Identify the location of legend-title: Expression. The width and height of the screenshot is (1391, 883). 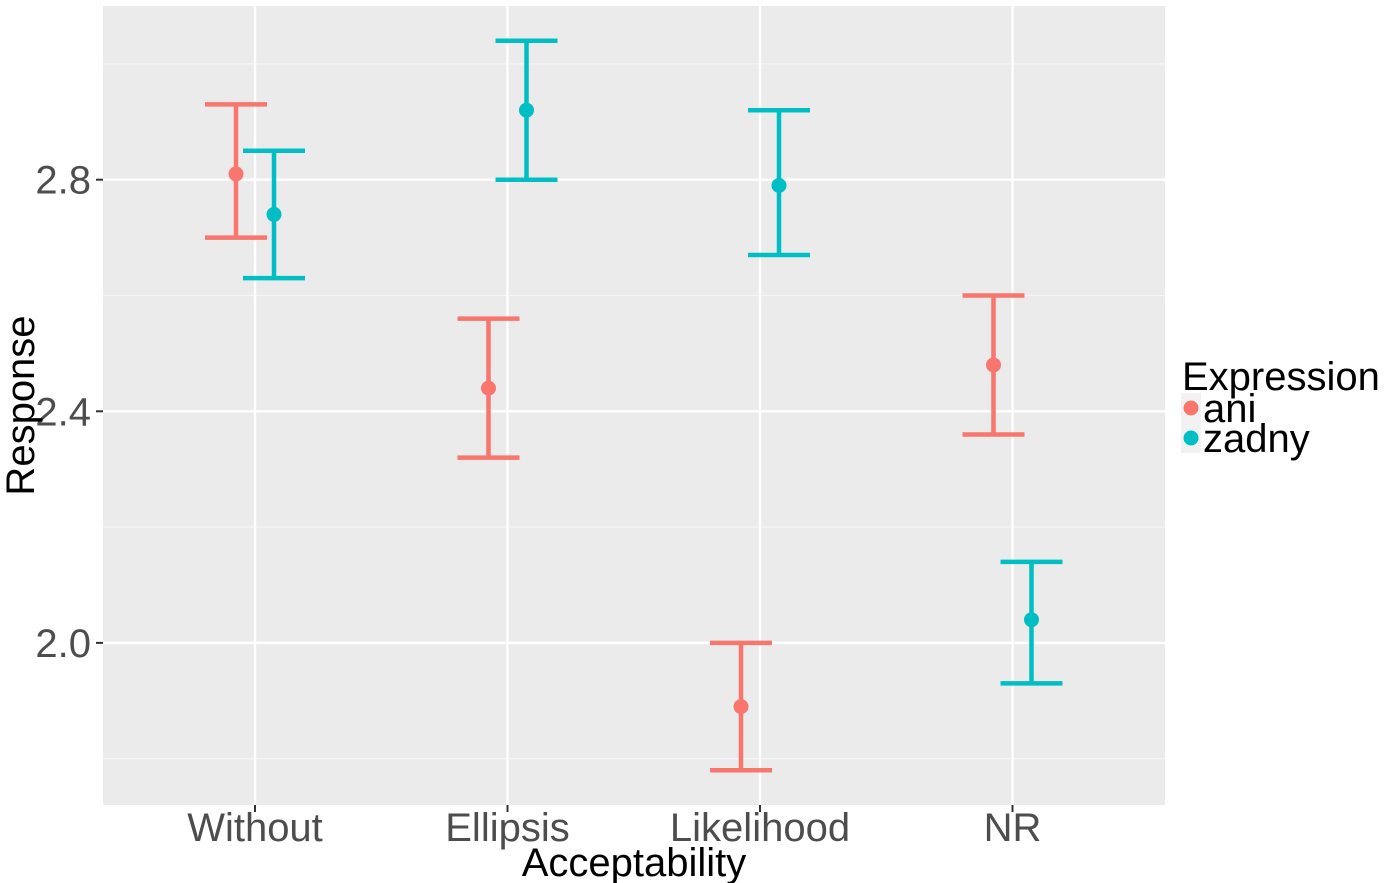
(1281, 377).